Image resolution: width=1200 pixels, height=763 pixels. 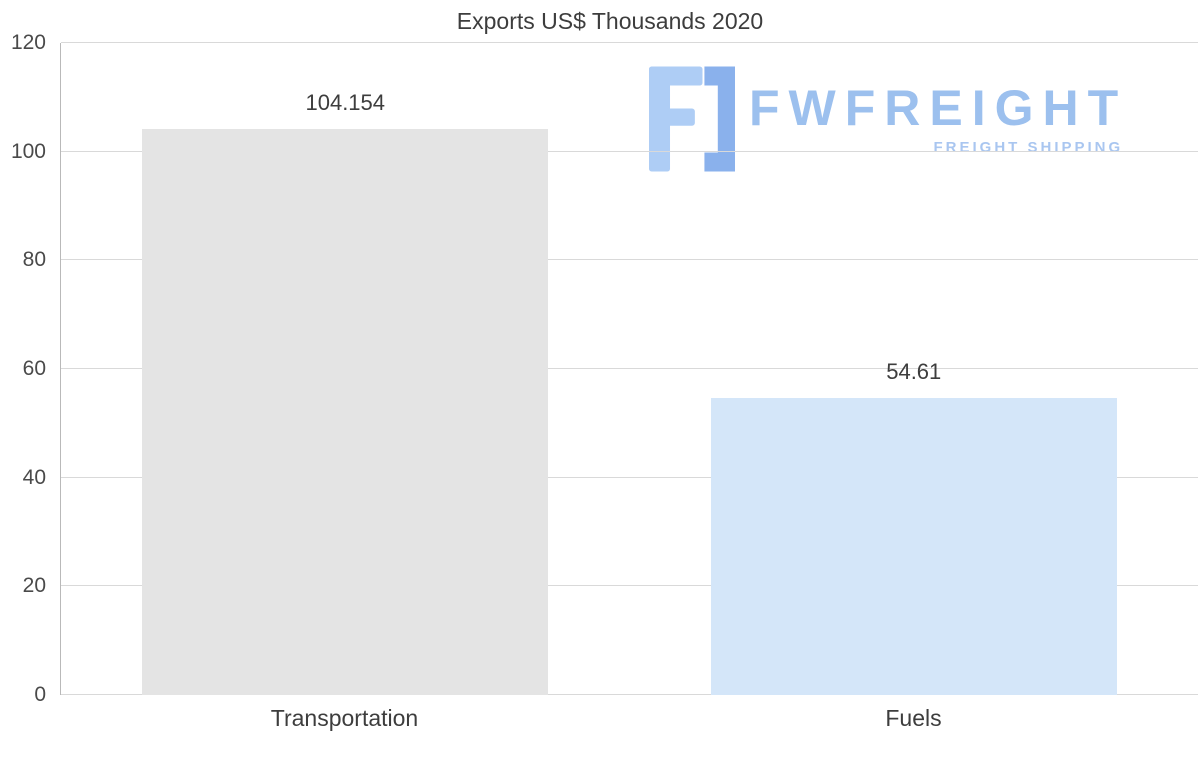 What do you see at coordinates (34, 368) in the screenshot?
I see `y-tick-label-60: 60` at bounding box center [34, 368].